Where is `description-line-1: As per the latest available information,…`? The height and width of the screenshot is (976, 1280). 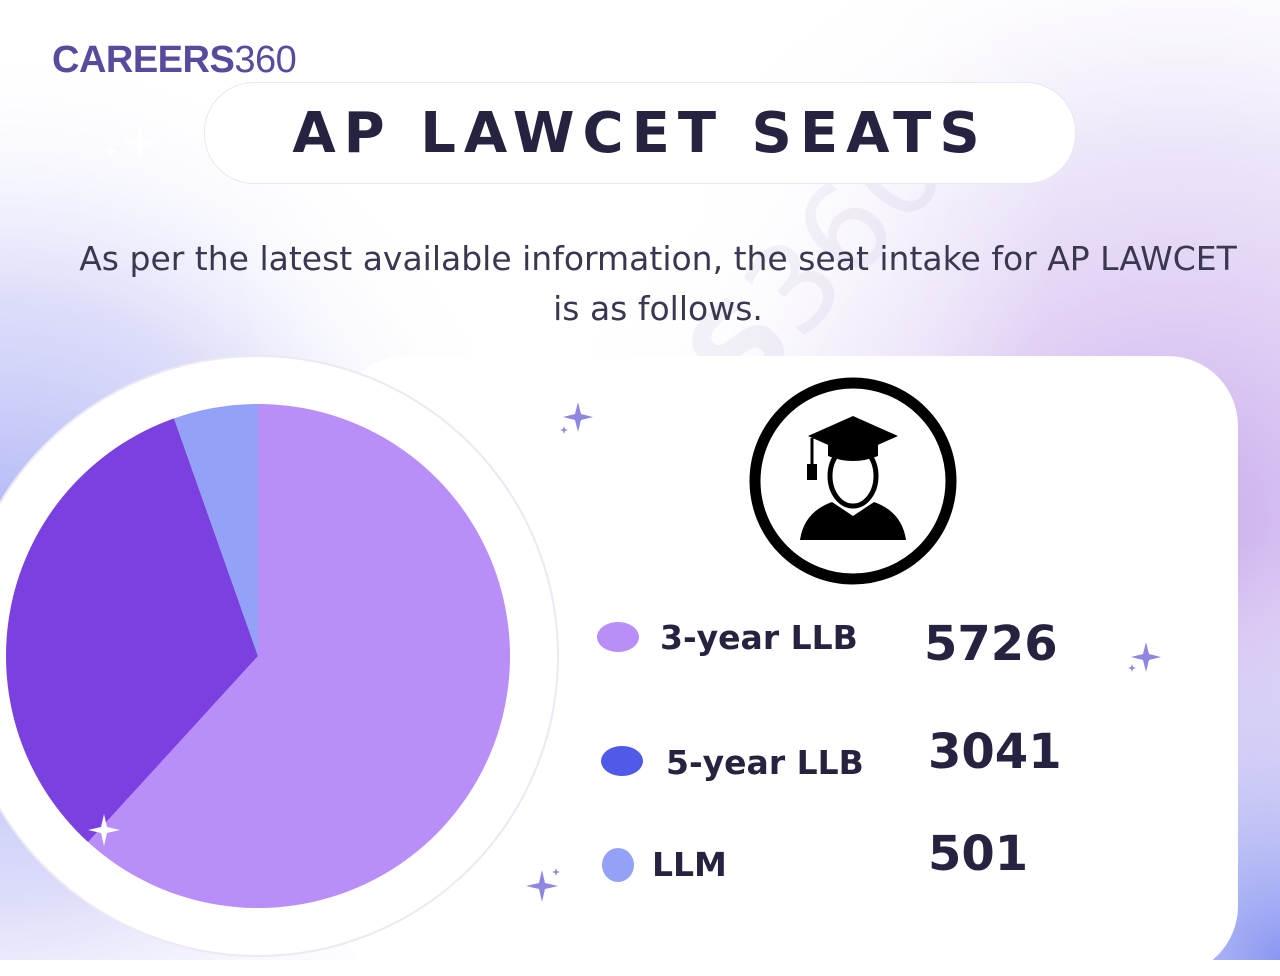 description-line-1: As per the latest available information,… is located at coordinates (658, 258).